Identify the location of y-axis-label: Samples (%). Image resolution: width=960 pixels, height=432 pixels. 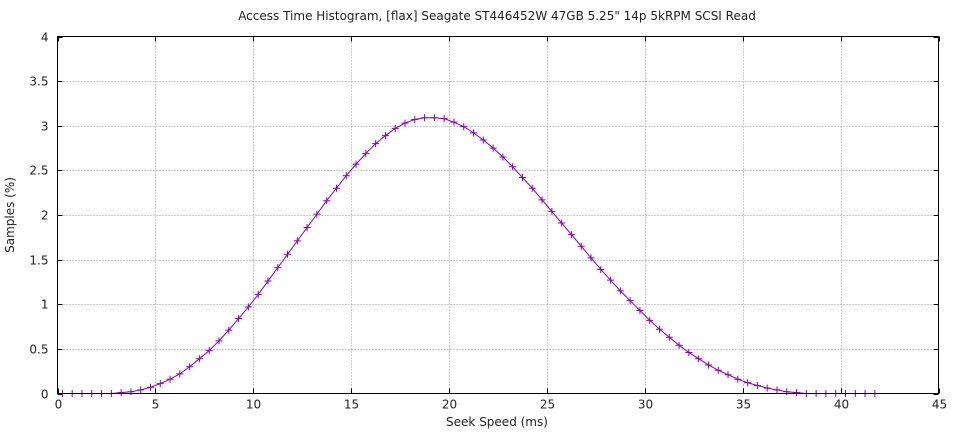
(10, 215).